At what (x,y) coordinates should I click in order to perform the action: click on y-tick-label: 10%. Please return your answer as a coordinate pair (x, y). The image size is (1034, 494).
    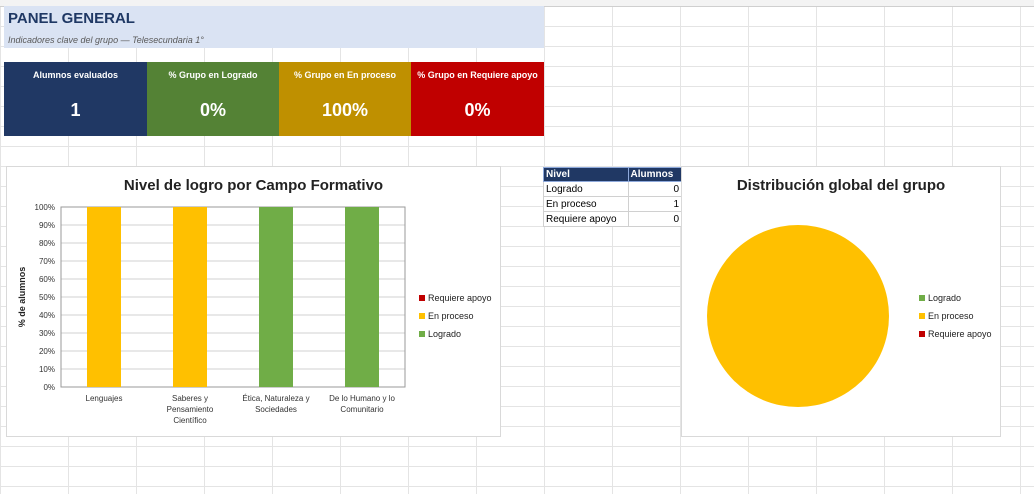
    Looking at the image, I should click on (47, 369).